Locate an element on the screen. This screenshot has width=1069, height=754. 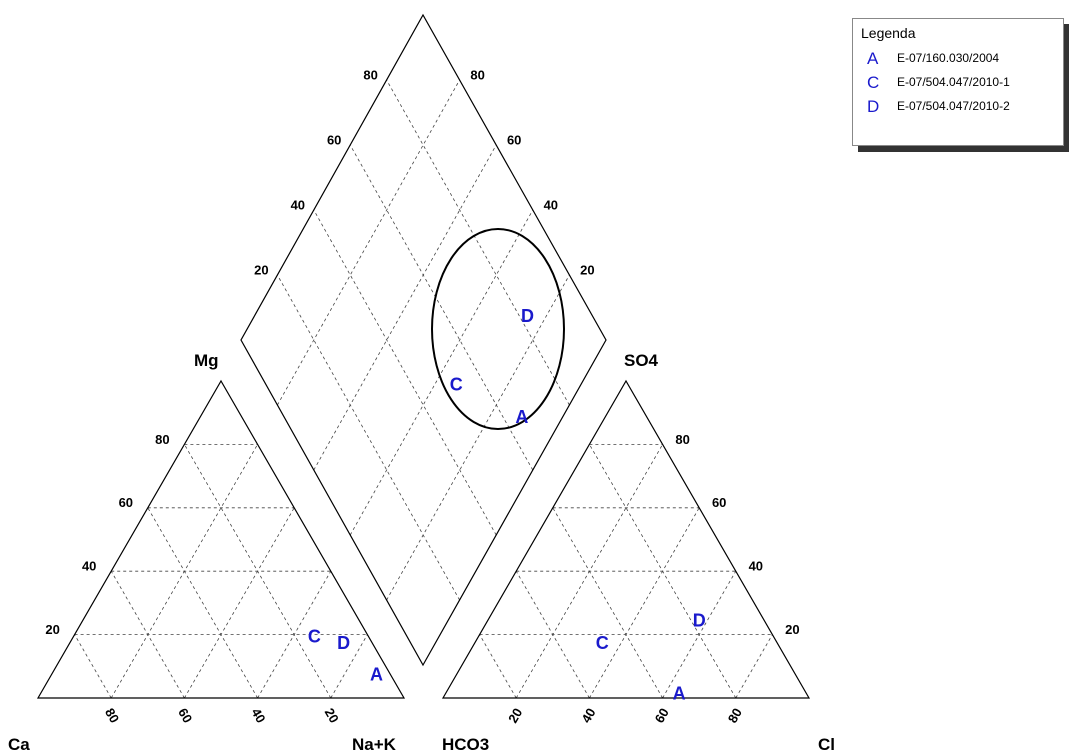
anion-triangle is located at coordinates (626, 539).